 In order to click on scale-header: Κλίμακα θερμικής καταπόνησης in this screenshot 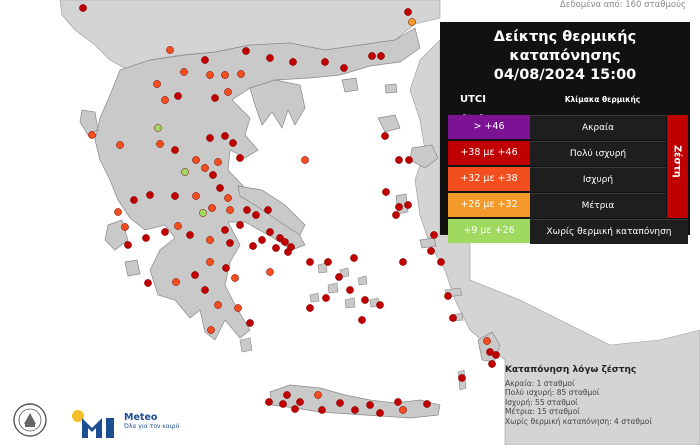, I will do `click(602, 109)`.